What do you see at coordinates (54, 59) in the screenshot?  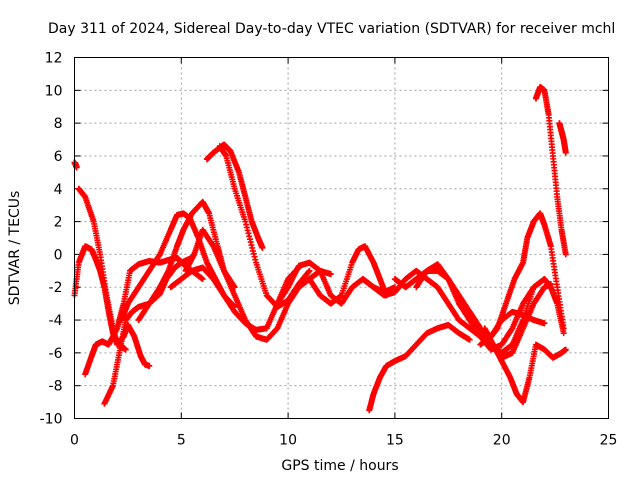 I see `y-tick-label: 12` at bounding box center [54, 59].